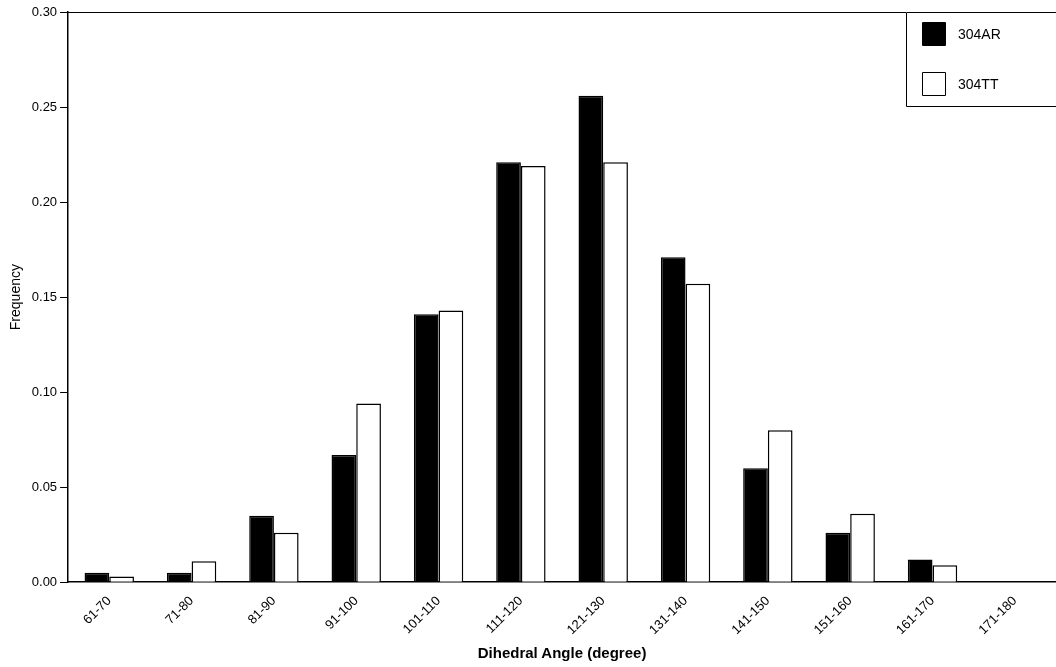  Describe the element at coordinates (44, 106) in the screenshot. I see `y-tick-label: 0.25` at that location.